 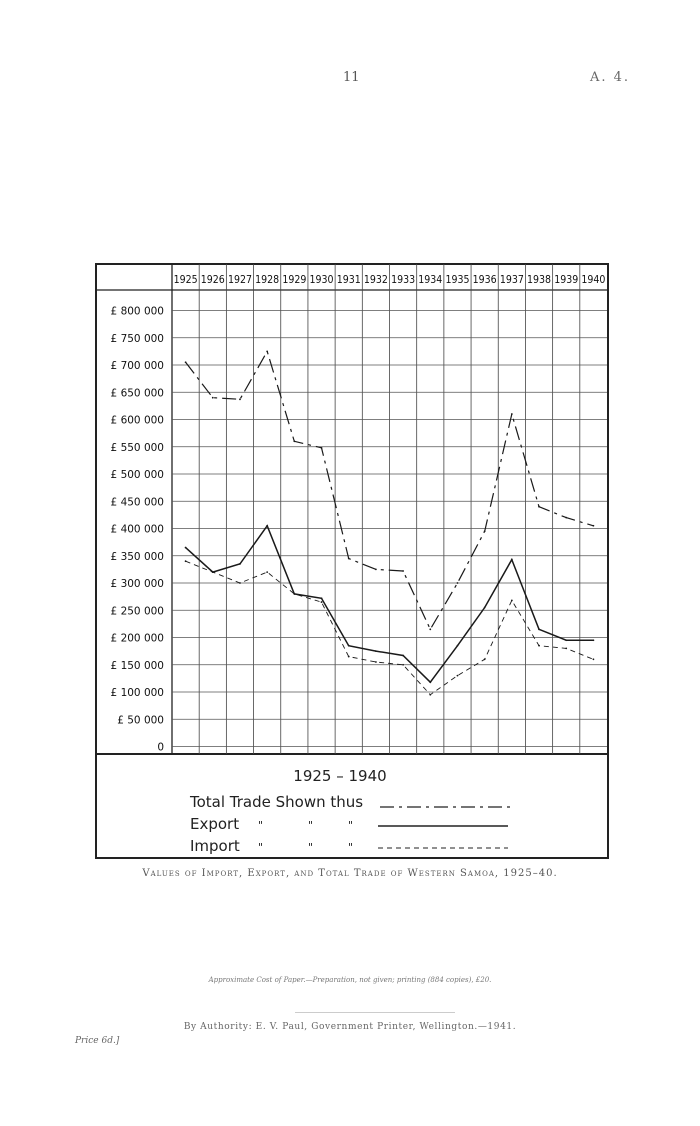 What do you see at coordinates (137, 312) in the screenshot?
I see `y-tick-label: £ 800 000` at bounding box center [137, 312].